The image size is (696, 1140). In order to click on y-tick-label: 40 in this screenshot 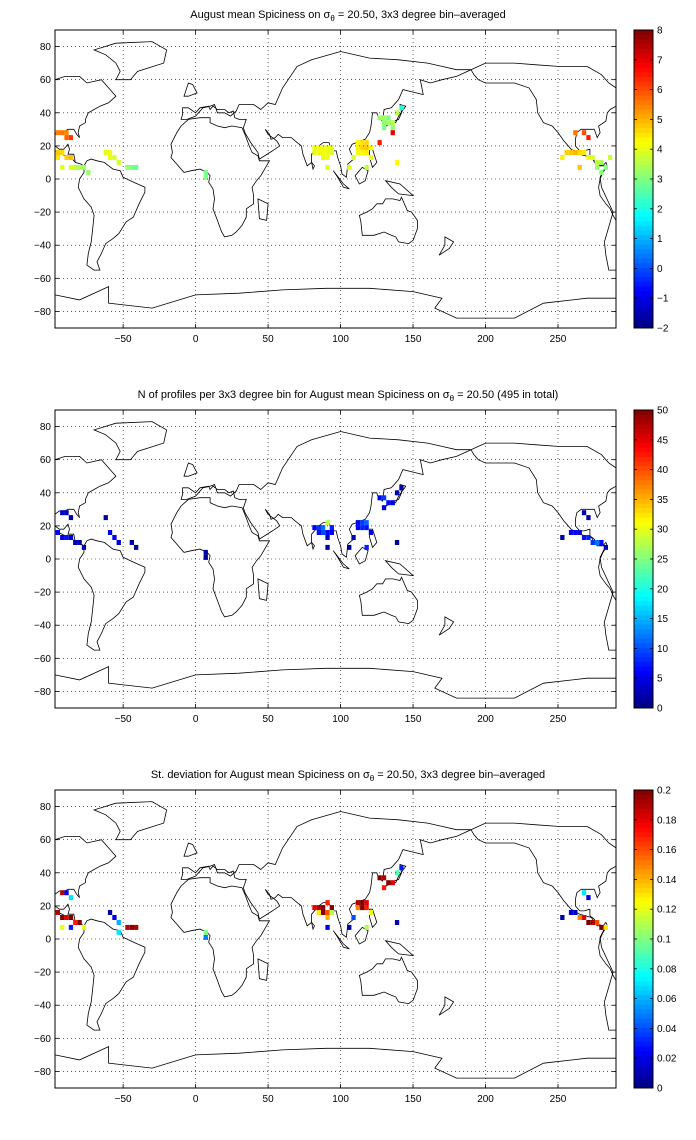, I will do `click(46, 493)`.